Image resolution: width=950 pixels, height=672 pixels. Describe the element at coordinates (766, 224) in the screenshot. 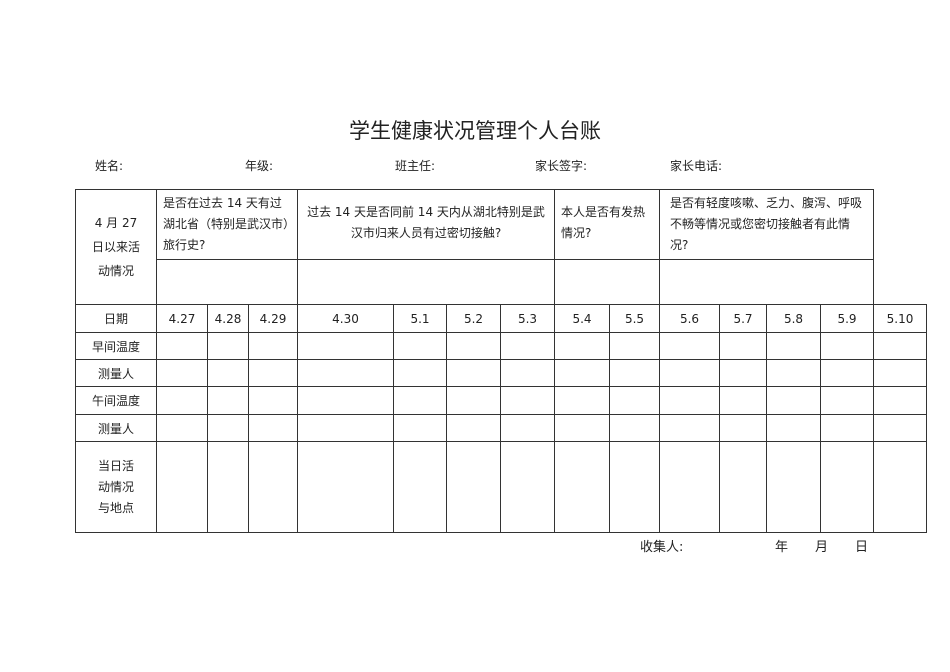

I see `question-4: 是否有轻度咳嗽、乏力、腹泻、呼吸不畅等情况或您密切接触者有此情况?` at that location.